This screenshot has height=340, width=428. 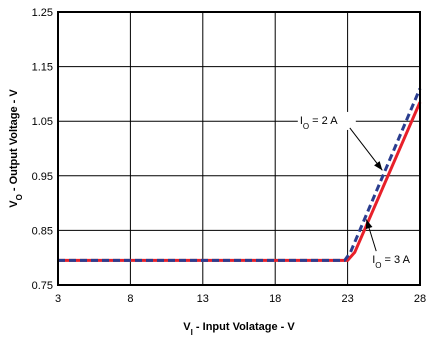 I want to click on x-tick-label: 3, so click(x=58, y=299).